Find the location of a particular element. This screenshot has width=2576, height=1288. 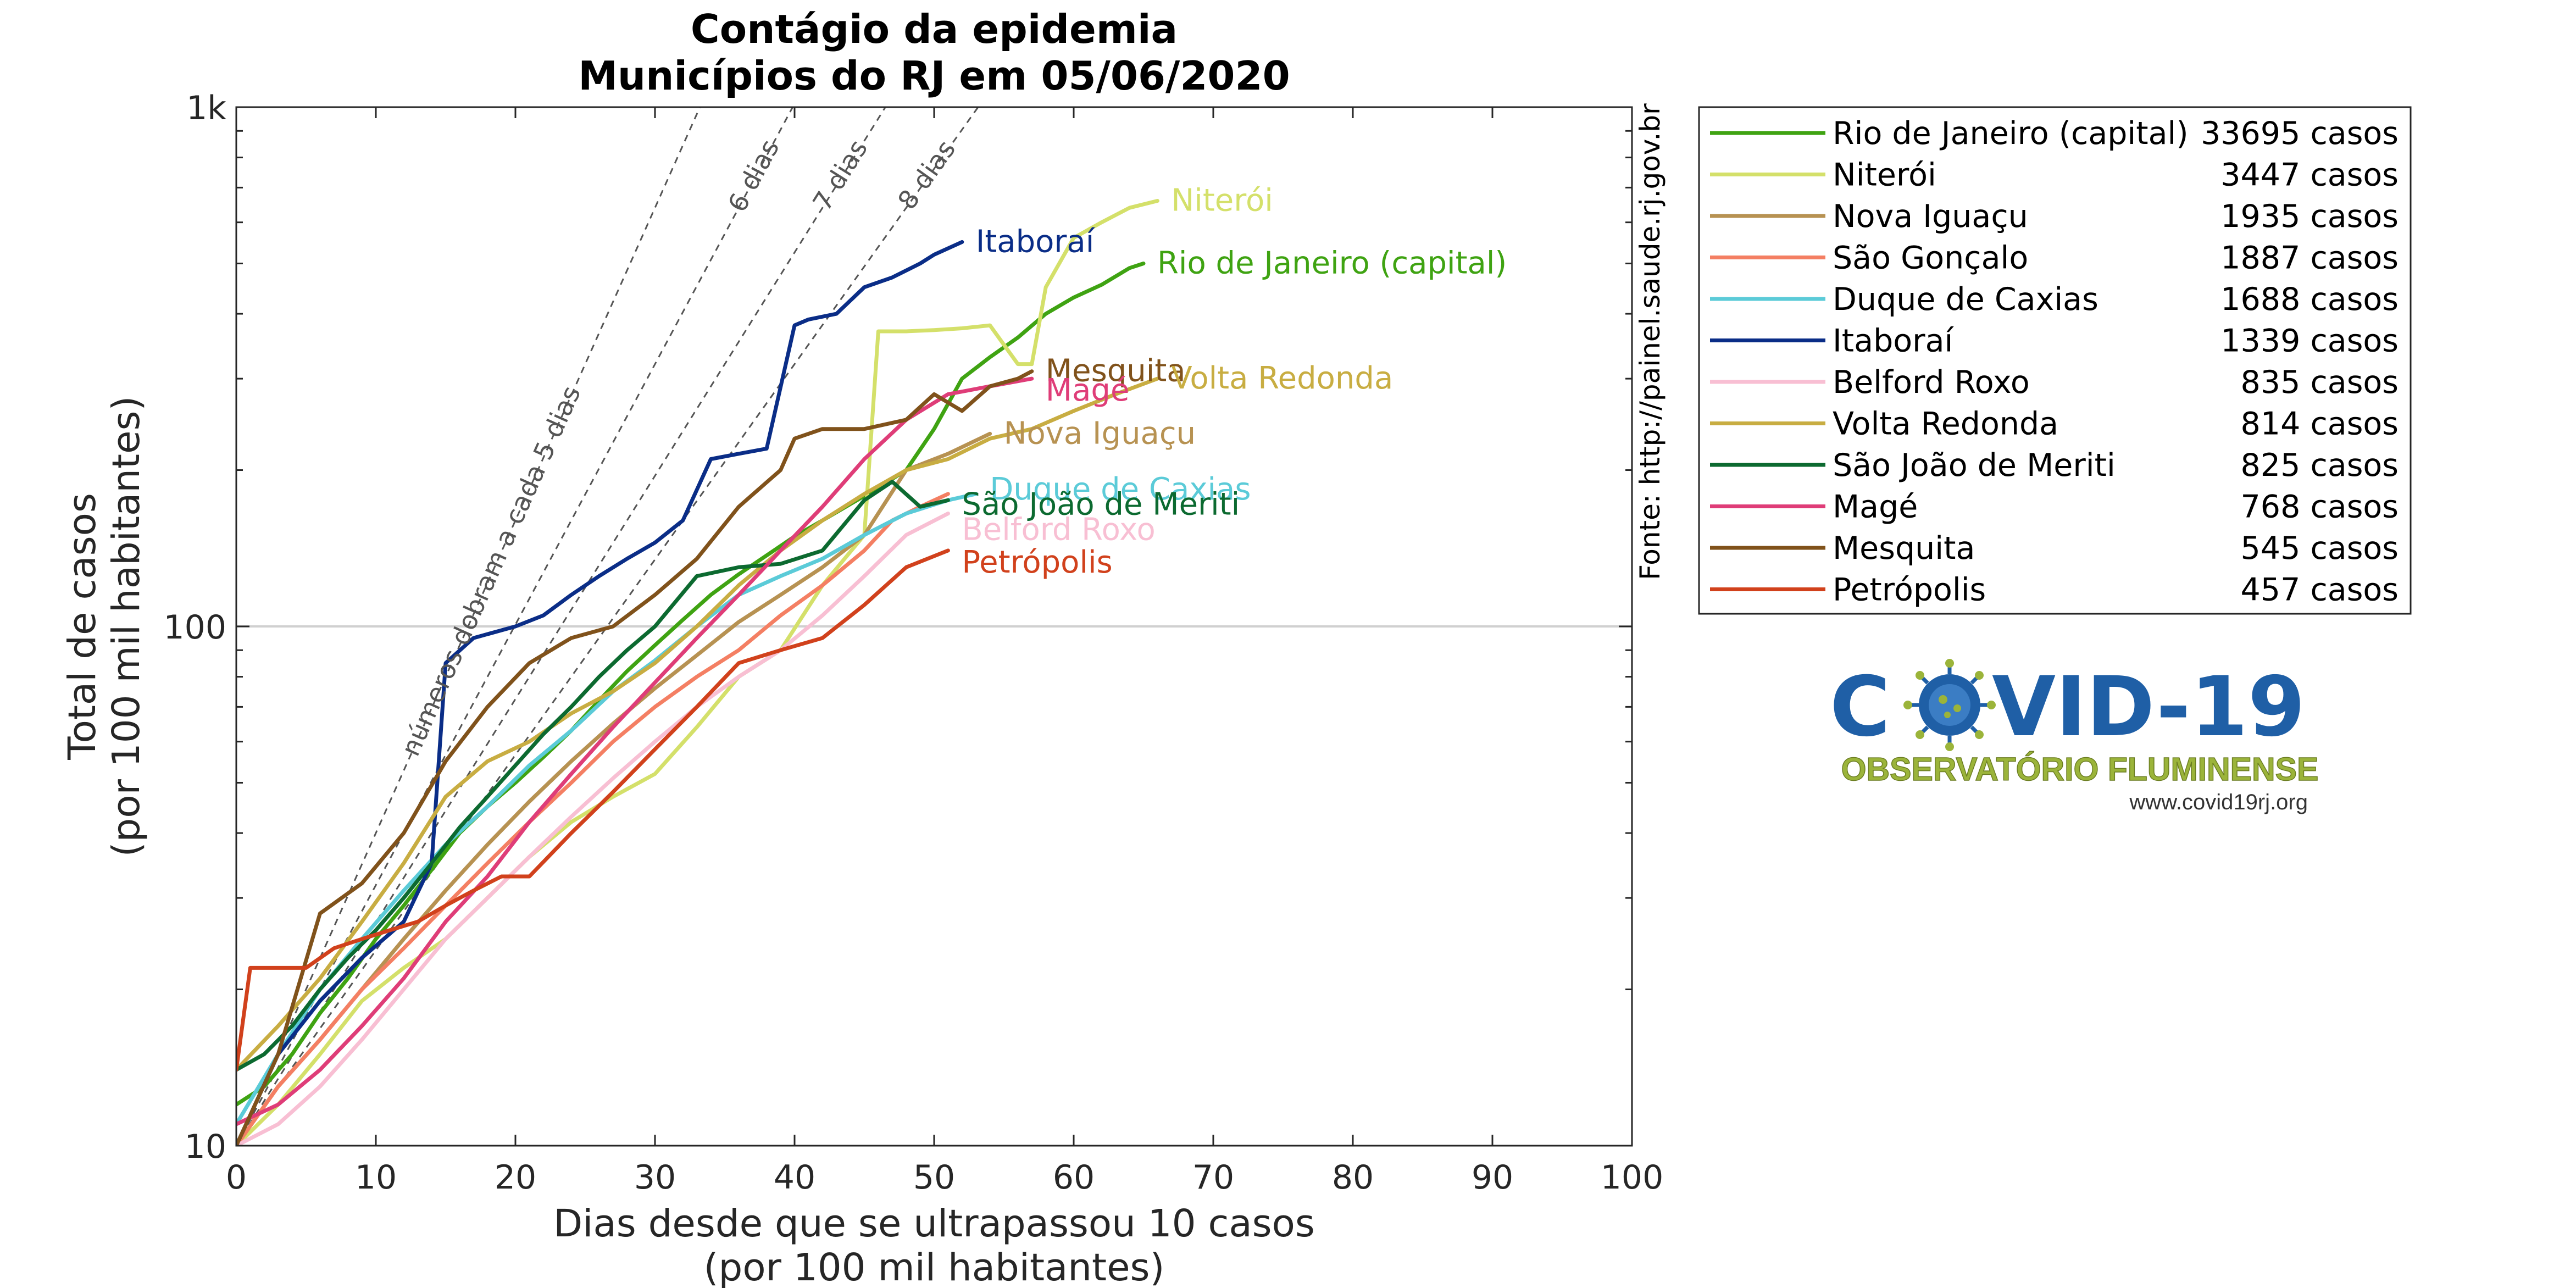

y-tick-label-1: 100 is located at coordinates (194, 627).